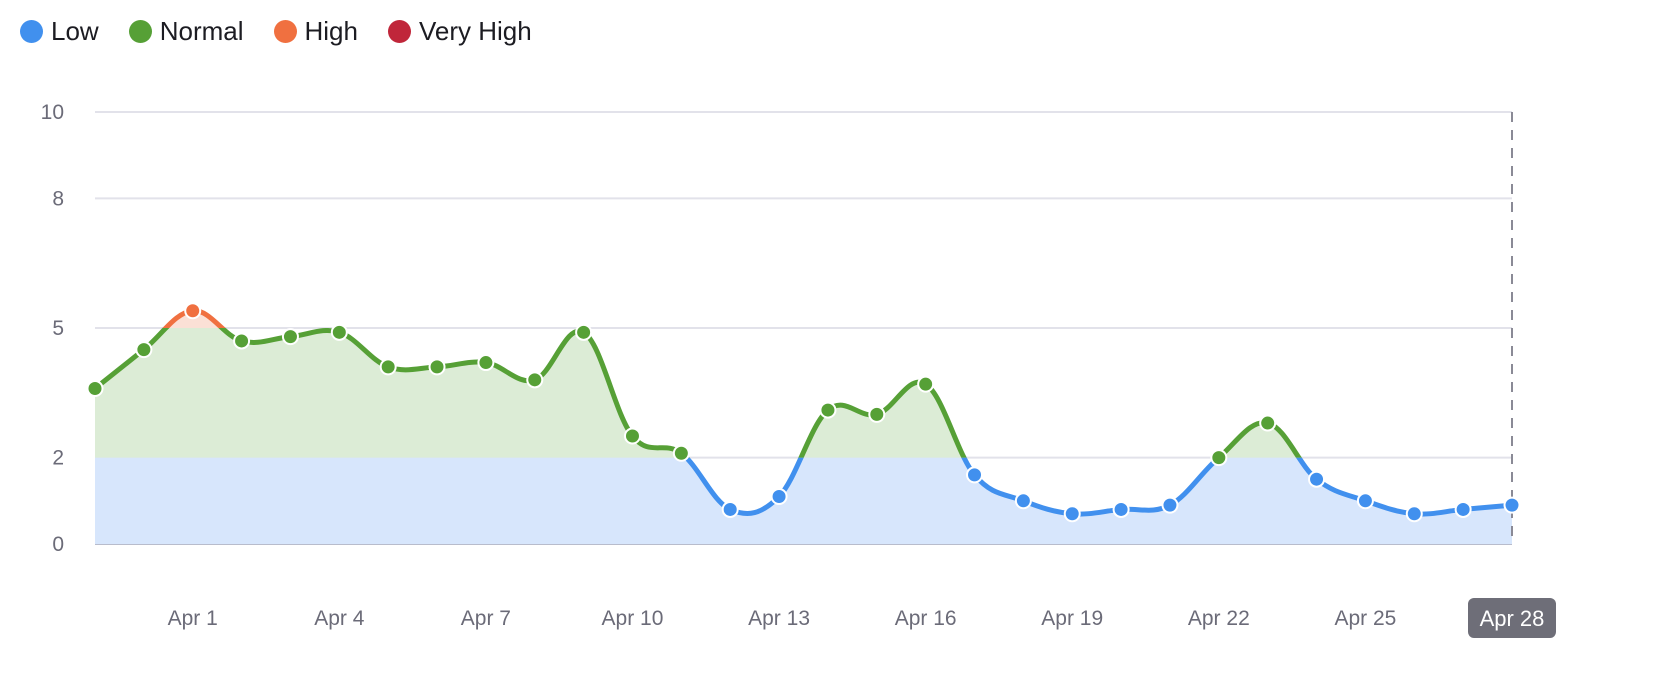 The image size is (1658, 700). Describe the element at coordinates (201, 31) in the screenshot. I see `legend-label: Normal` at that location.